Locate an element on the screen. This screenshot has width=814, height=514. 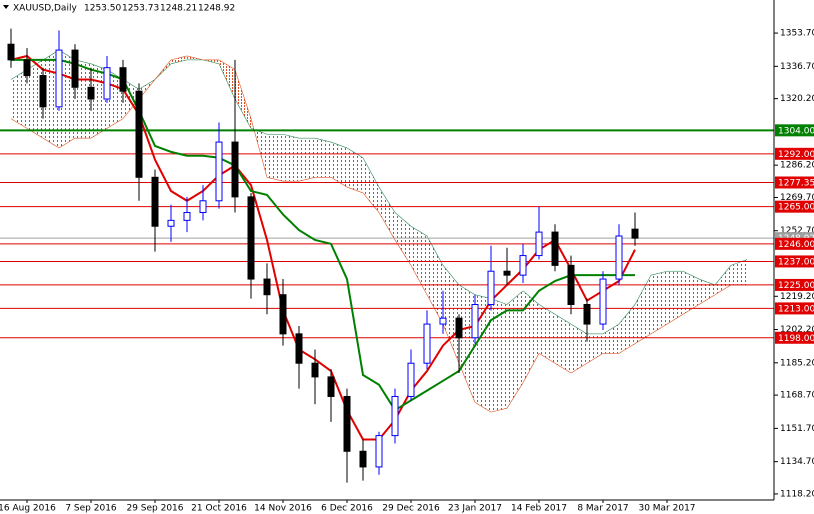
header-value: 1248.92 is located at coordinates (216, 9).